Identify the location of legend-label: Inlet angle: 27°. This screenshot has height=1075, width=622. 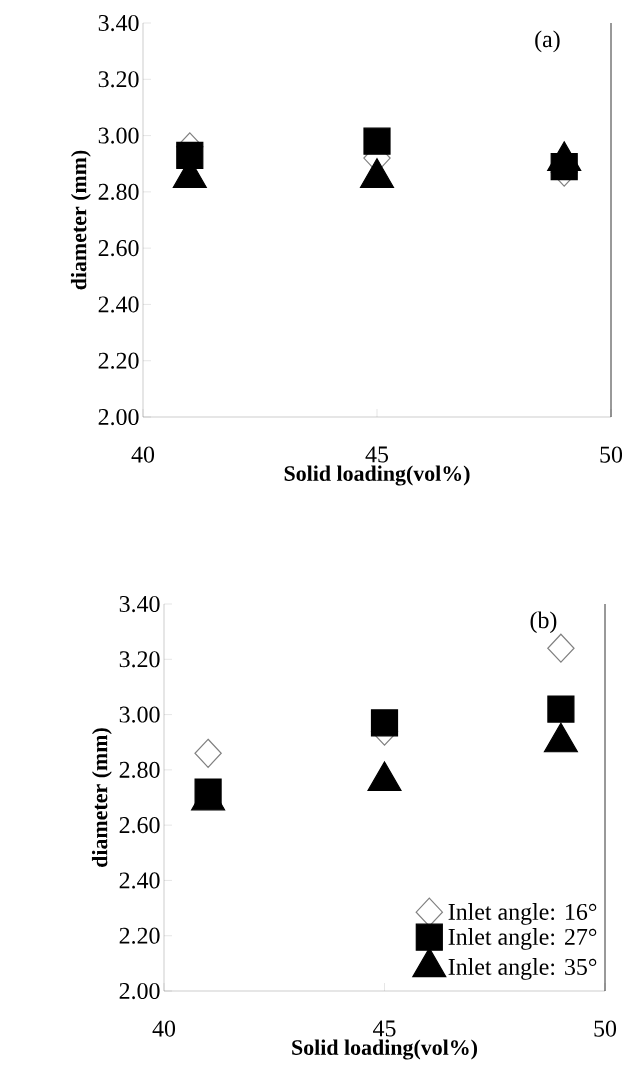
(522, 939).